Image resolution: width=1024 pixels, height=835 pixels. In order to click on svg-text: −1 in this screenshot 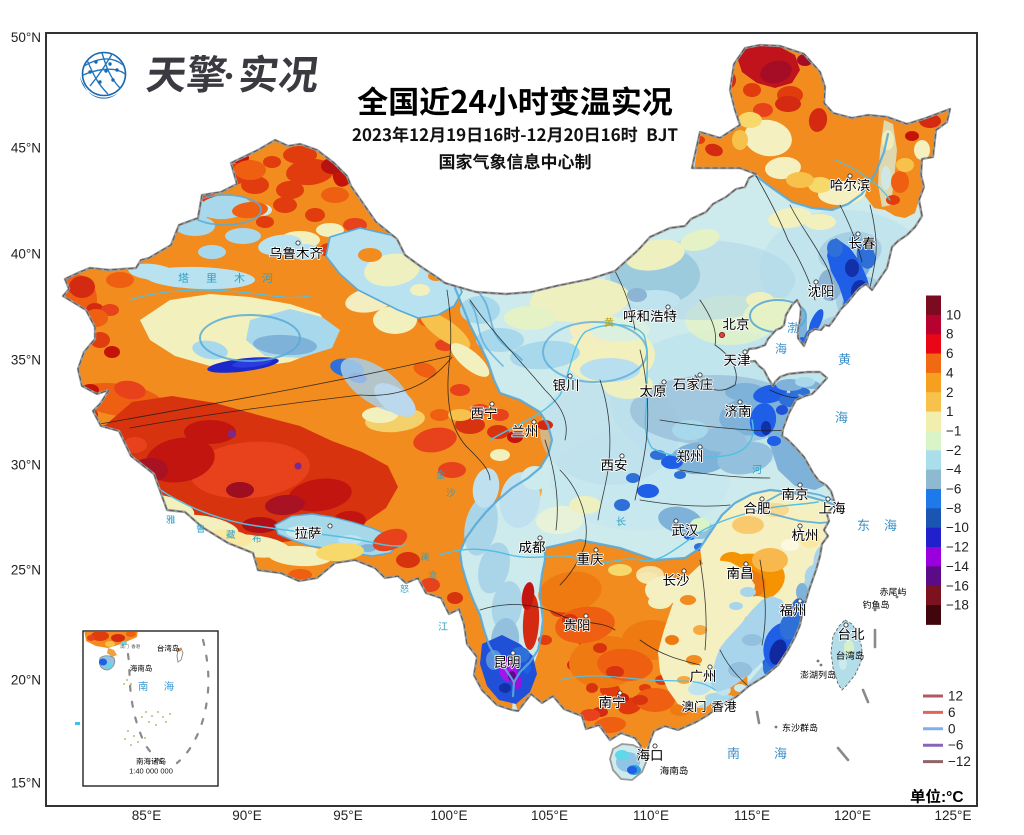, I will do `click(953, 430)`.